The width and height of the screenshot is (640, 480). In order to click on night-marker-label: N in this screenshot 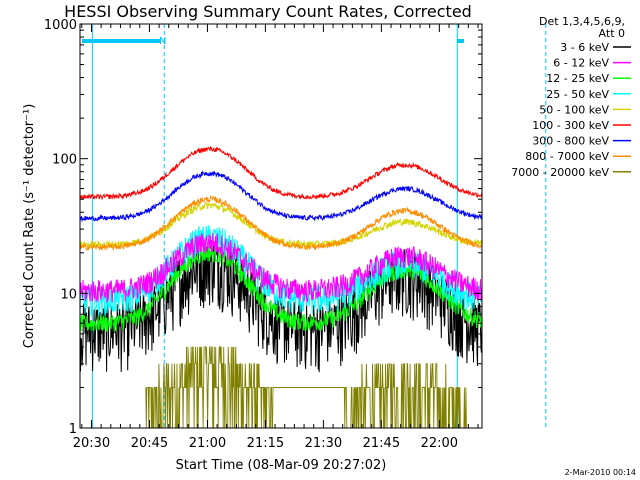, I will do `click(162, 41)`.